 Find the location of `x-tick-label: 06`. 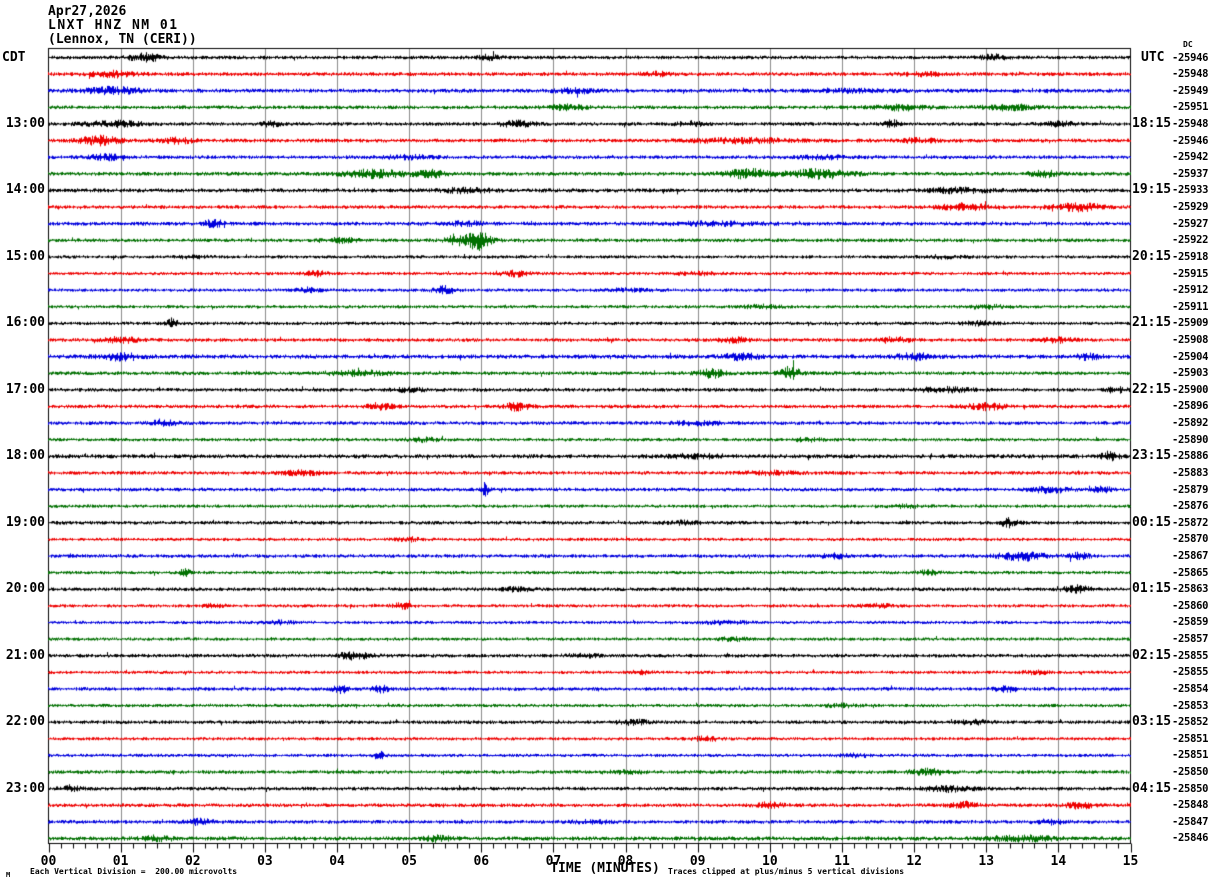

x-tick-label: 06 is located at coordinates (481, 861).